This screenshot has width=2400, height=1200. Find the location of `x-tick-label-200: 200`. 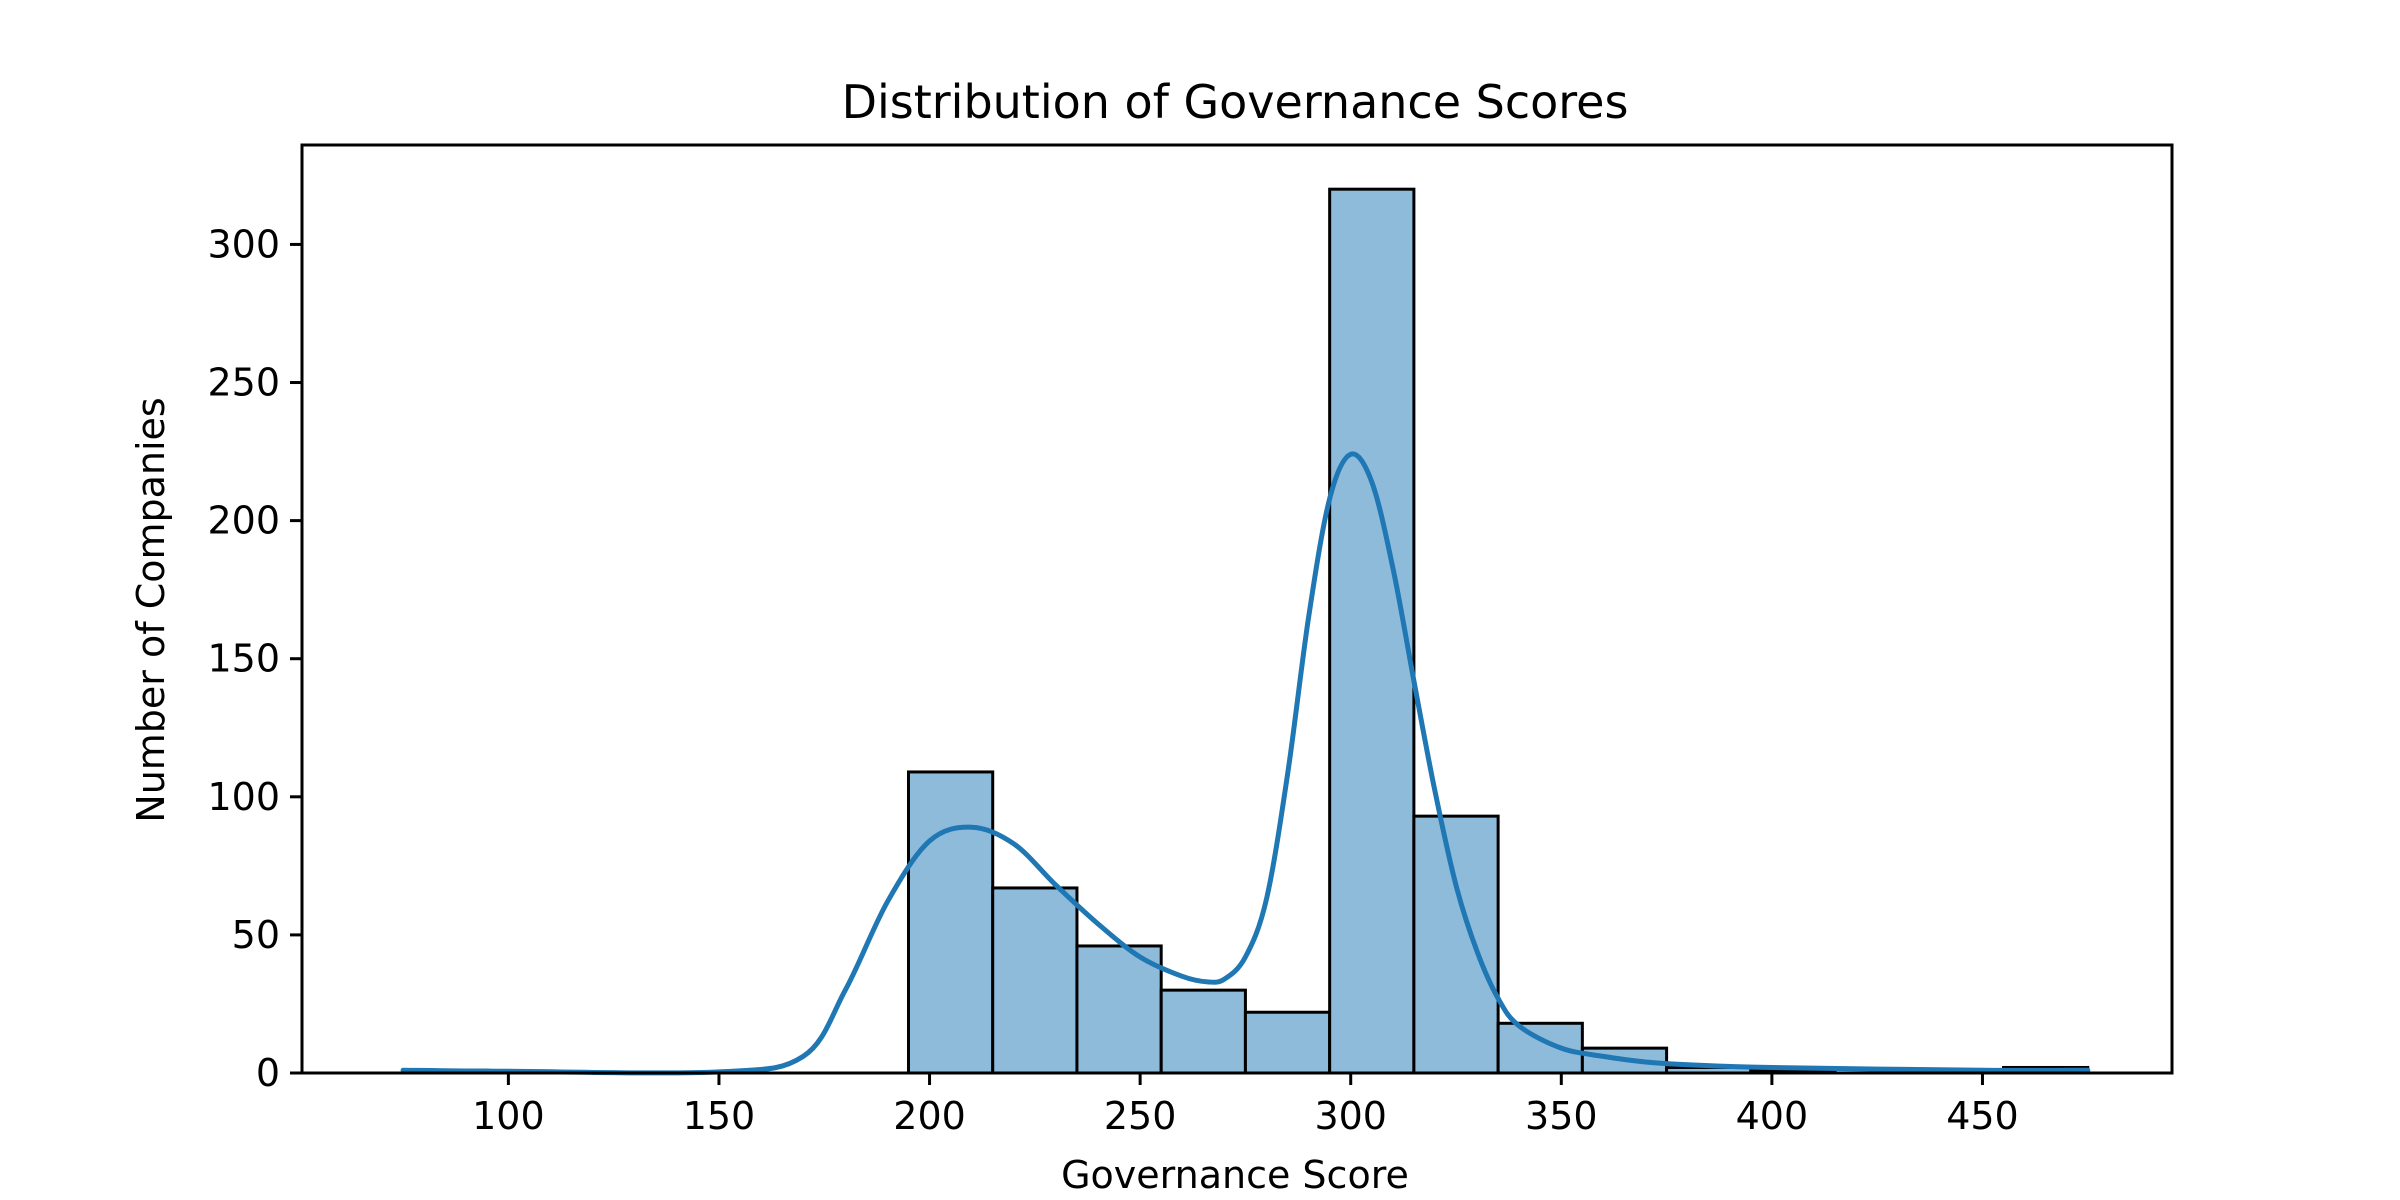

x-tick-label-200: 200 is located at coordinates (929, 1116).